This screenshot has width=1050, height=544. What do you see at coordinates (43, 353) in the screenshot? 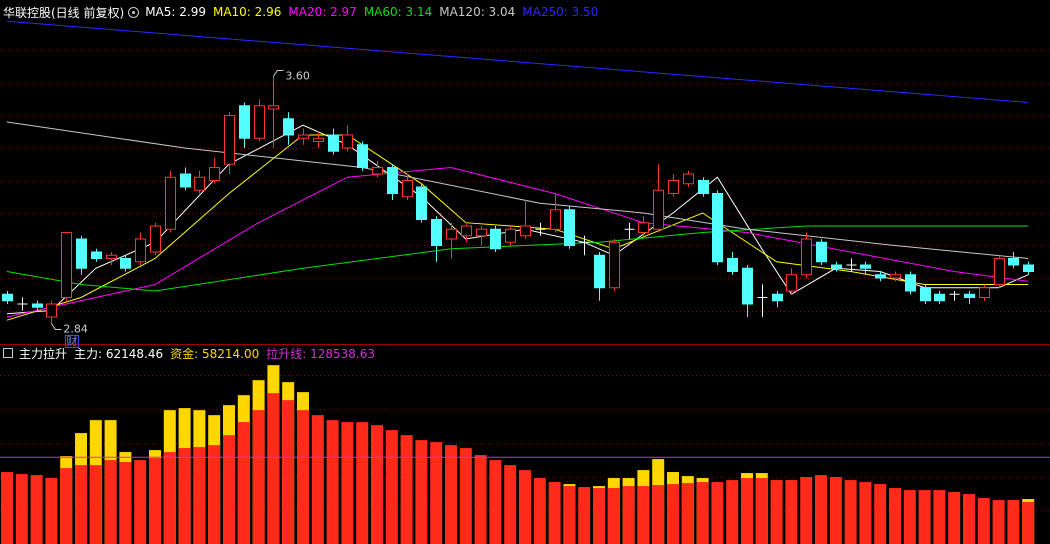
I see `indicator-title: 主力拉升` at bounding box center [43, 353].